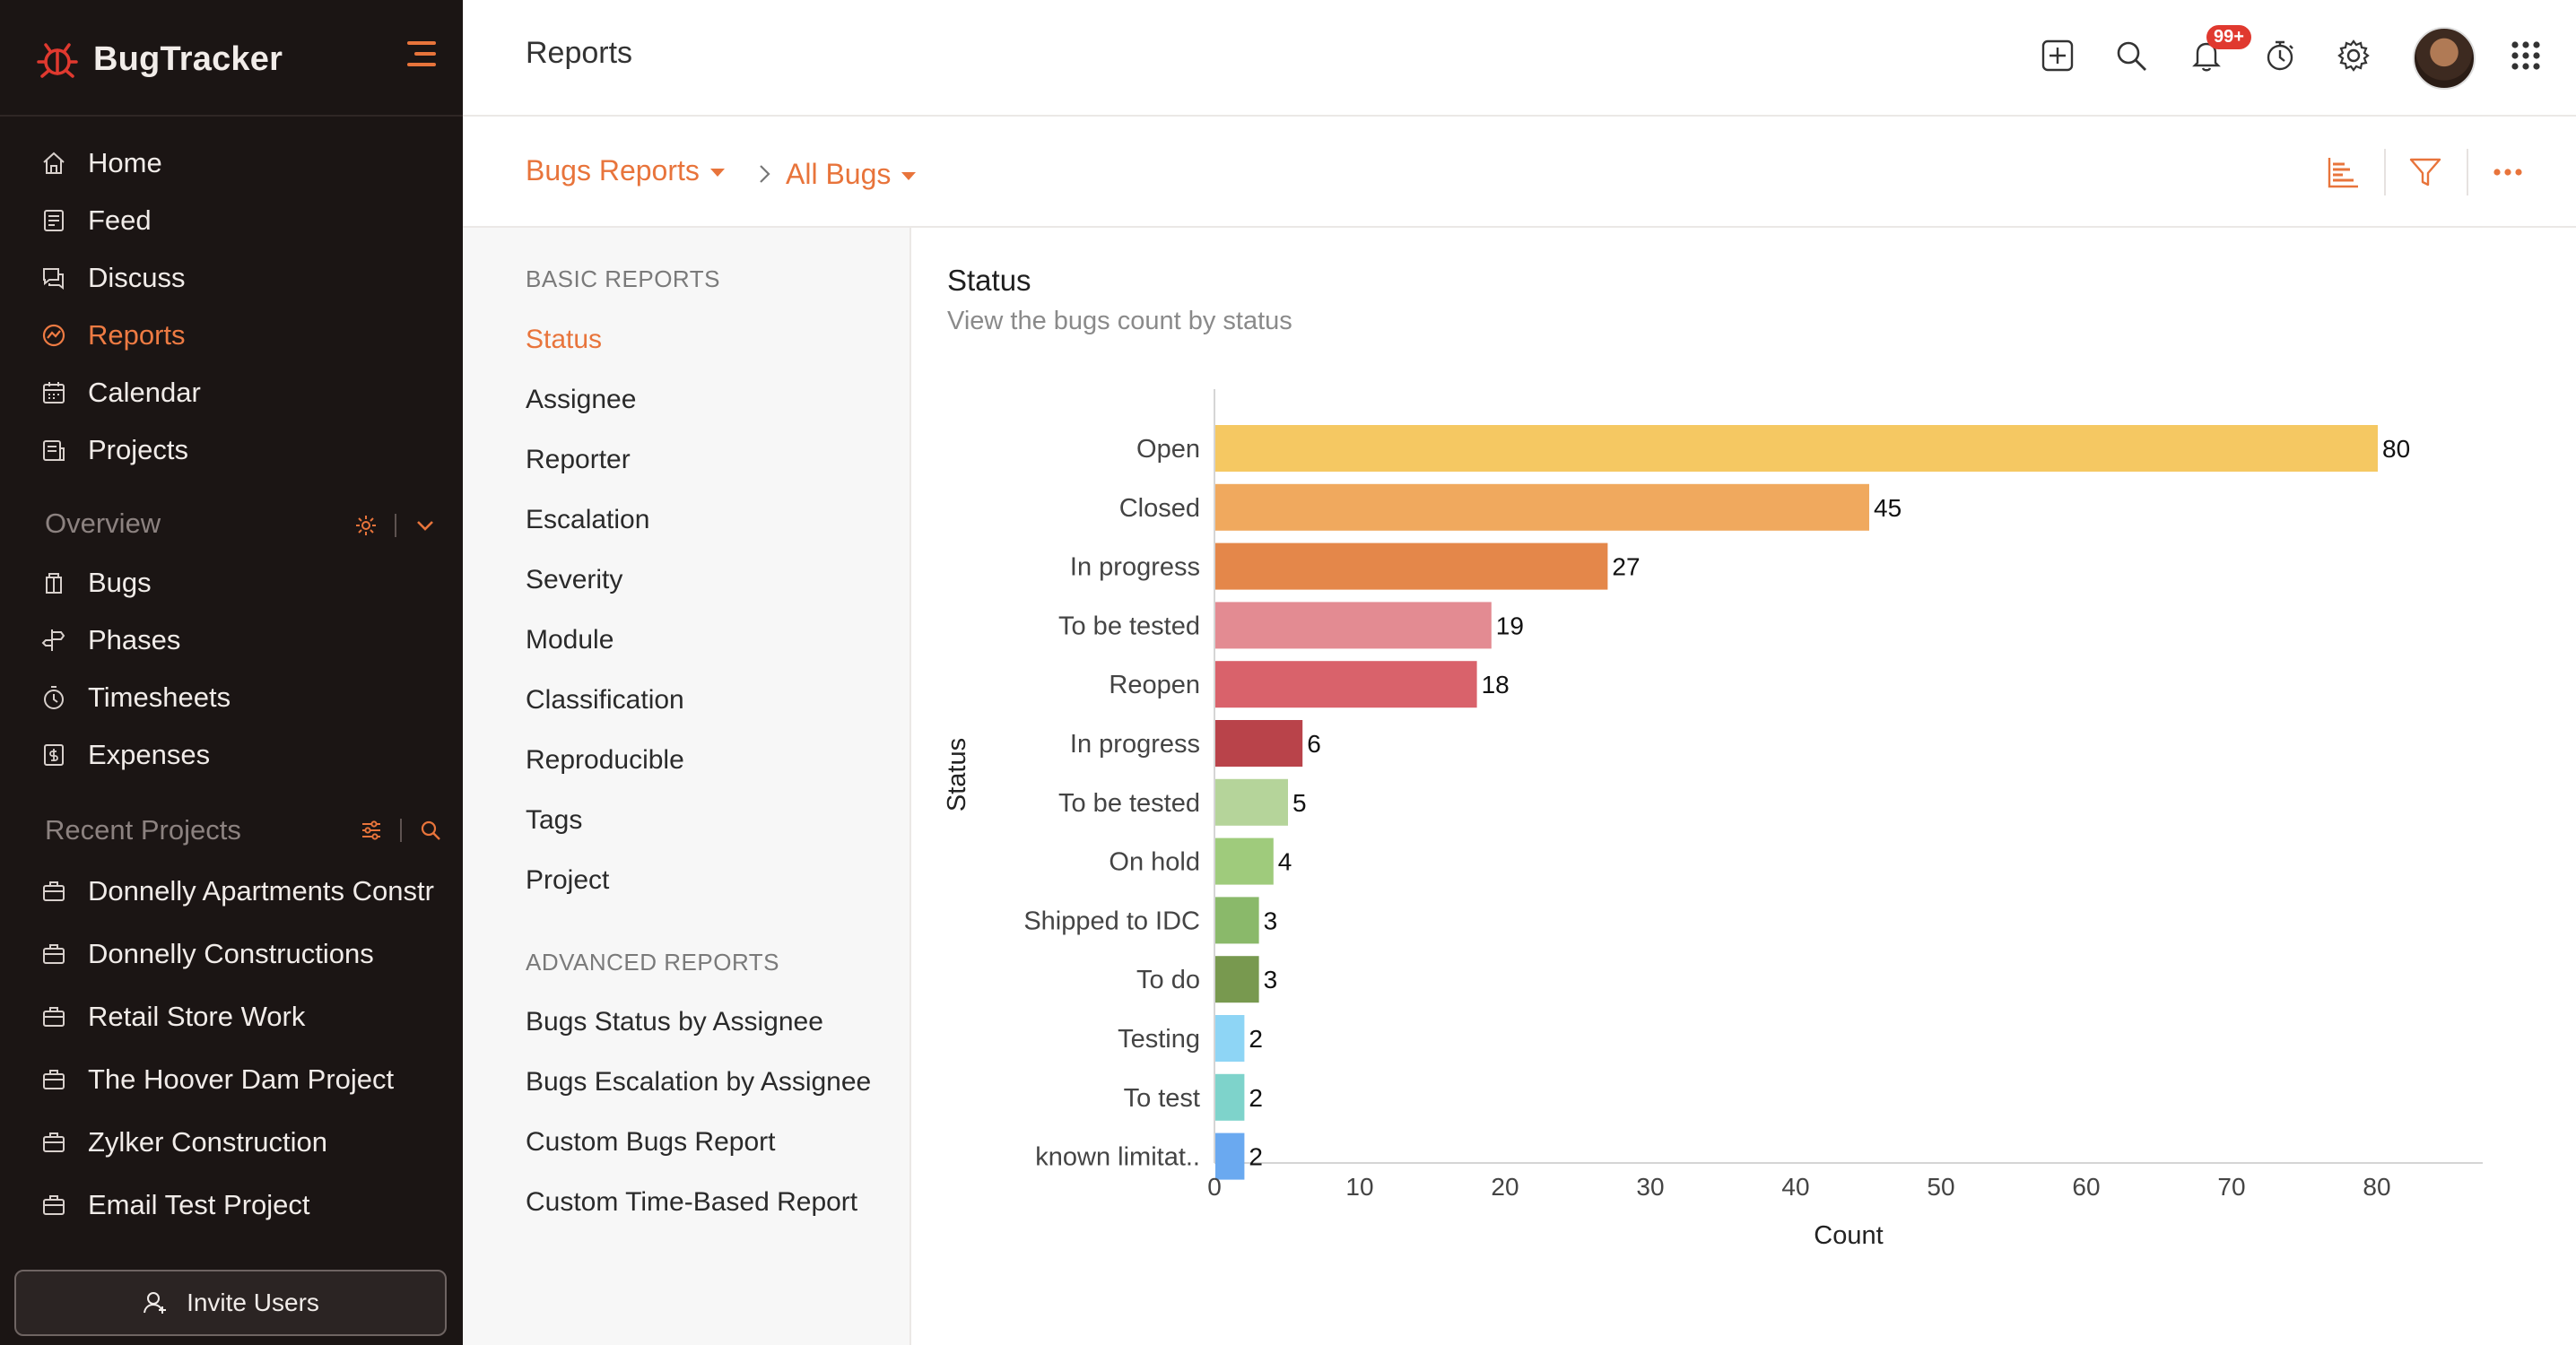 The width and height of the screenshot is (2576, 1345). What do you see at coordinates (581, 399) in the screenshot?
I see `report-item-assignee: Assignee` at bounding box center [581, 399].